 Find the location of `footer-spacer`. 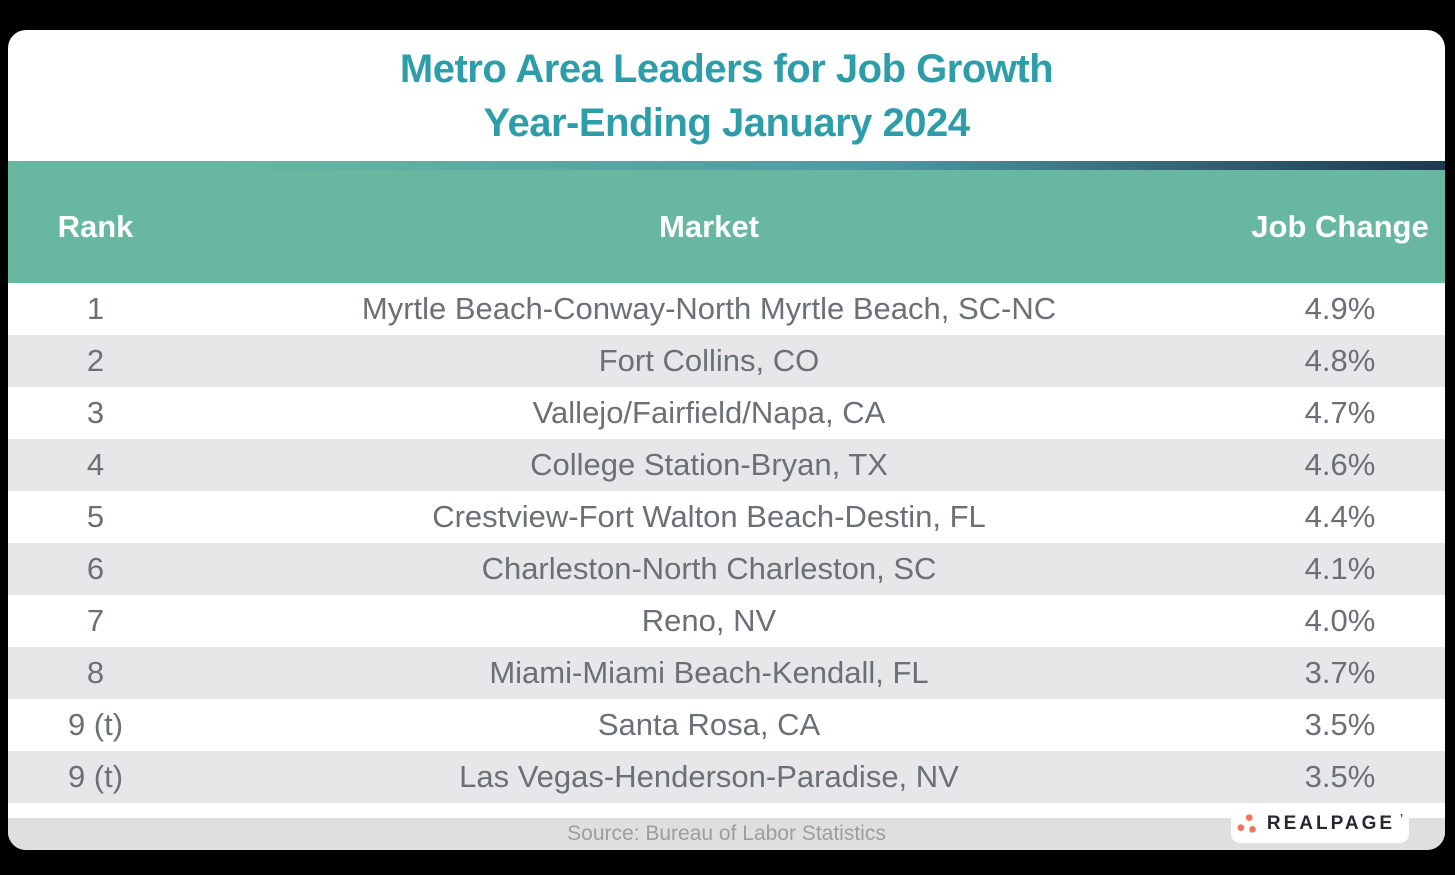

footer-spacer is located at coordinates (726, 810).